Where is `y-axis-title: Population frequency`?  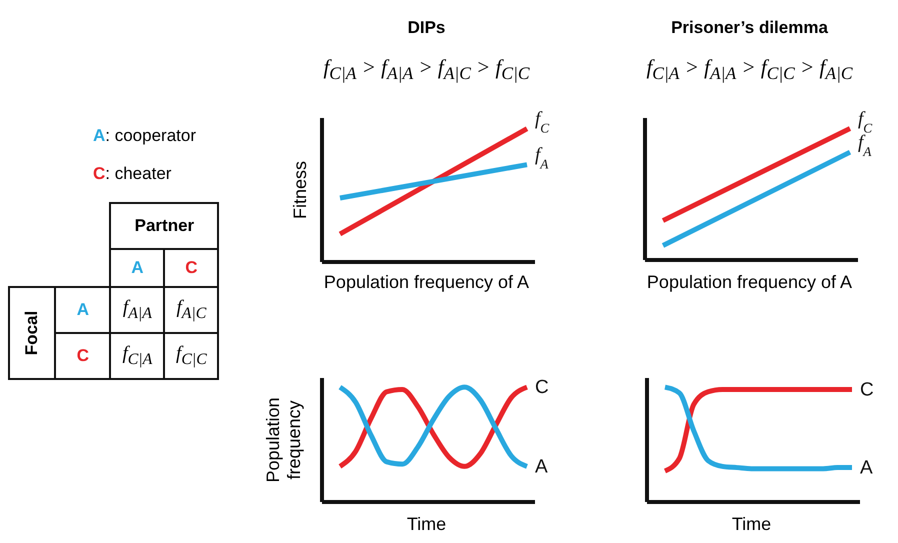
y-axis-title: Population frequency is located at coordinates (283, 440).